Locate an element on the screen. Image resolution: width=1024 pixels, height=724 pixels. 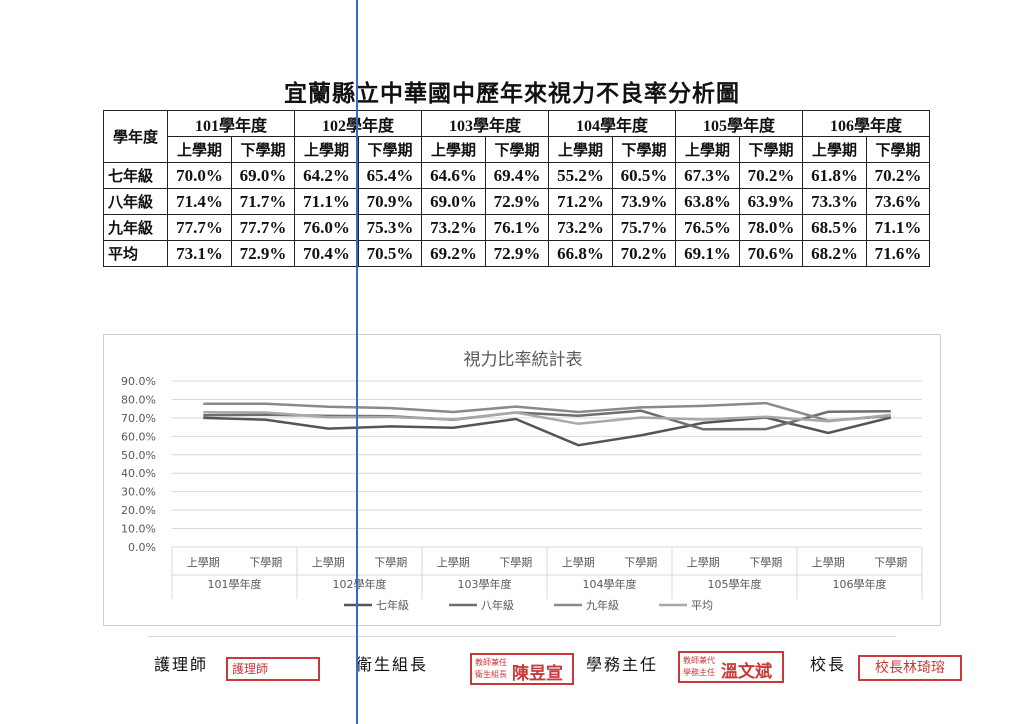
table-year-header: 106學年度 is located at coordinates (866, 123).